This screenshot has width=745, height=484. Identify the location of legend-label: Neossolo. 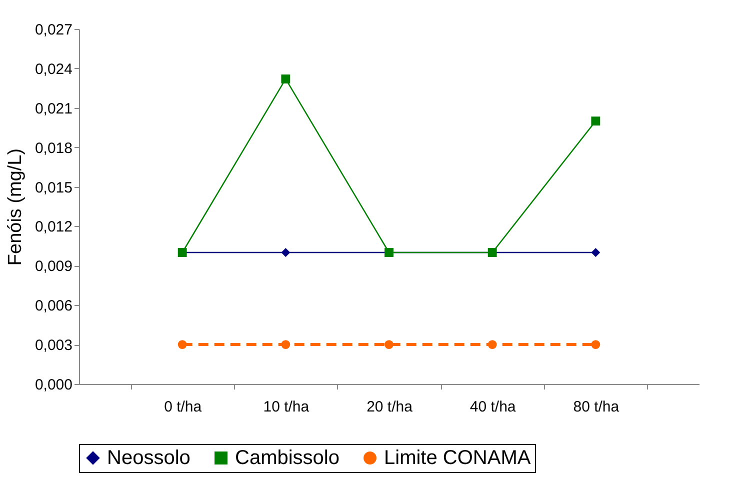
(148, 458).